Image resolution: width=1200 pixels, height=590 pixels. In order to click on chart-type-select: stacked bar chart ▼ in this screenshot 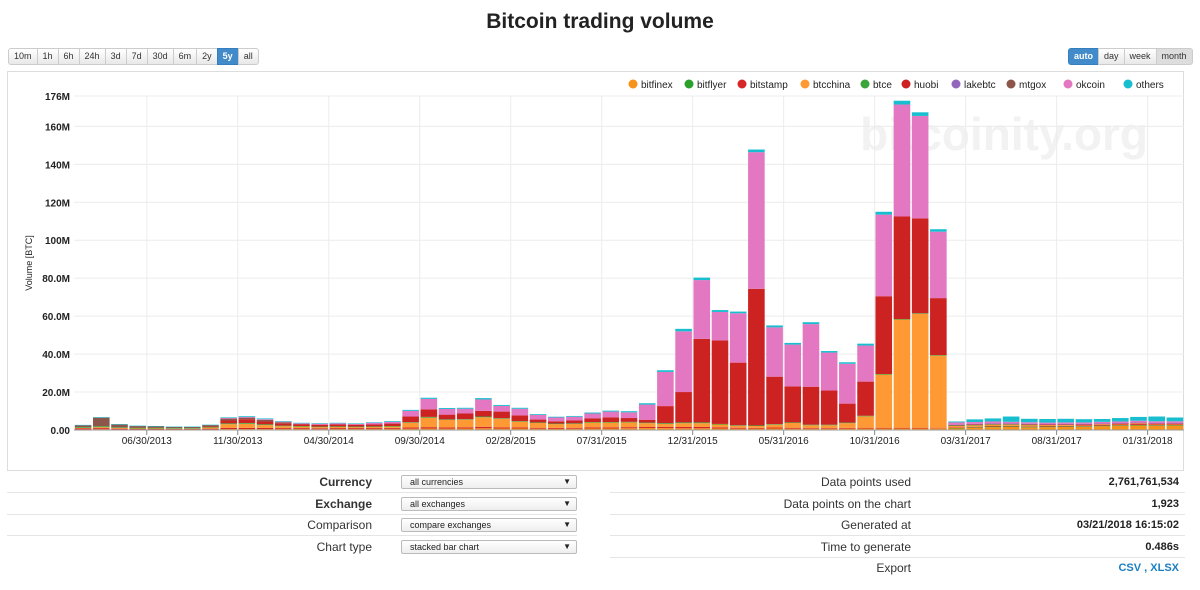, I will do `click(489, 547)`.